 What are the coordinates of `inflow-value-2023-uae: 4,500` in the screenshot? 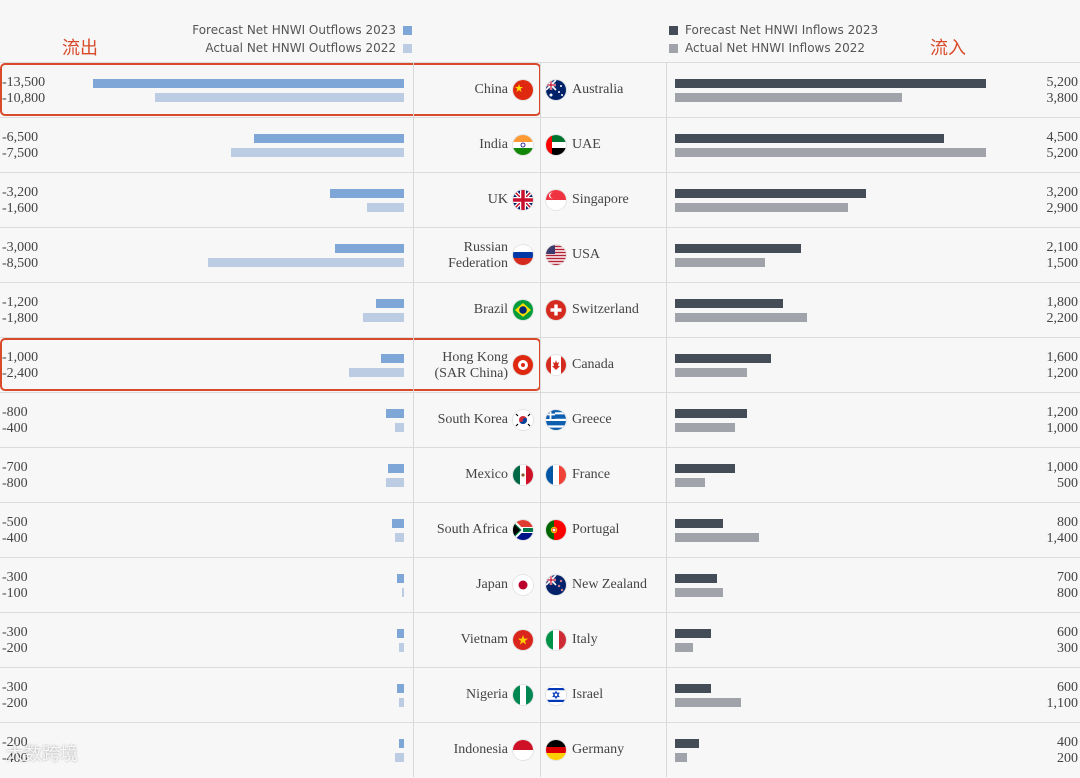 It's located at (1062, 137).